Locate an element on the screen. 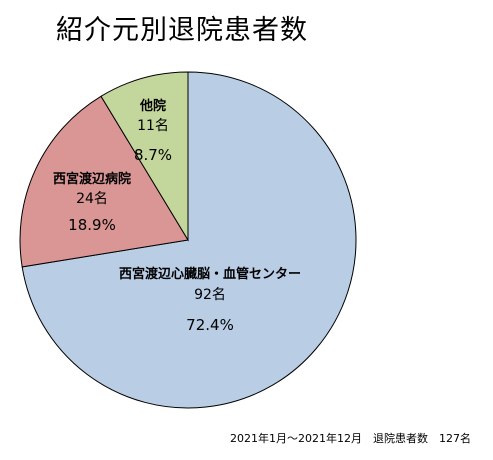 The image size is (493, 460). slice-label-count-3: 11名 is located at coordinates (153, 126).